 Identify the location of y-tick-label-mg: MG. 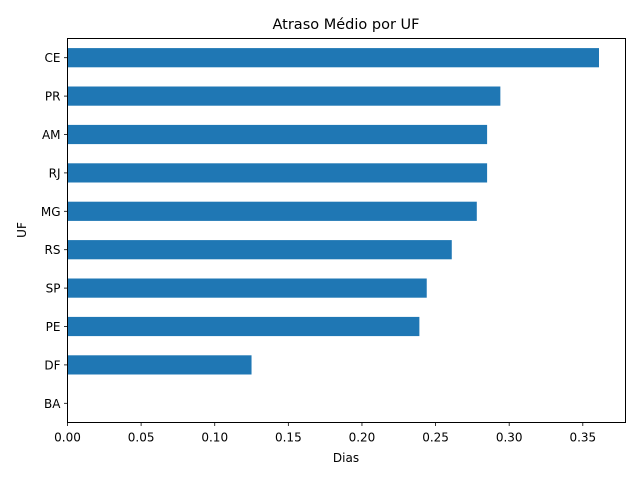
(51, 212).